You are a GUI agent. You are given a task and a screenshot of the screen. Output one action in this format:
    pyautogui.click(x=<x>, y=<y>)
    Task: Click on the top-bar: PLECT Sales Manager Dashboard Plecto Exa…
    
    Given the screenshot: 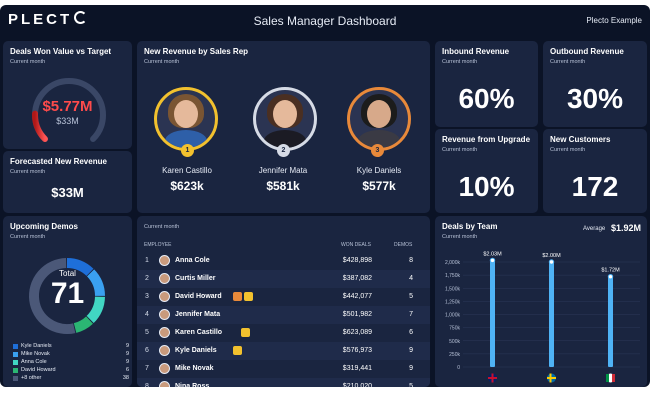 What is the action you would take?
    pyautogui.click(x=325, y=21)
    